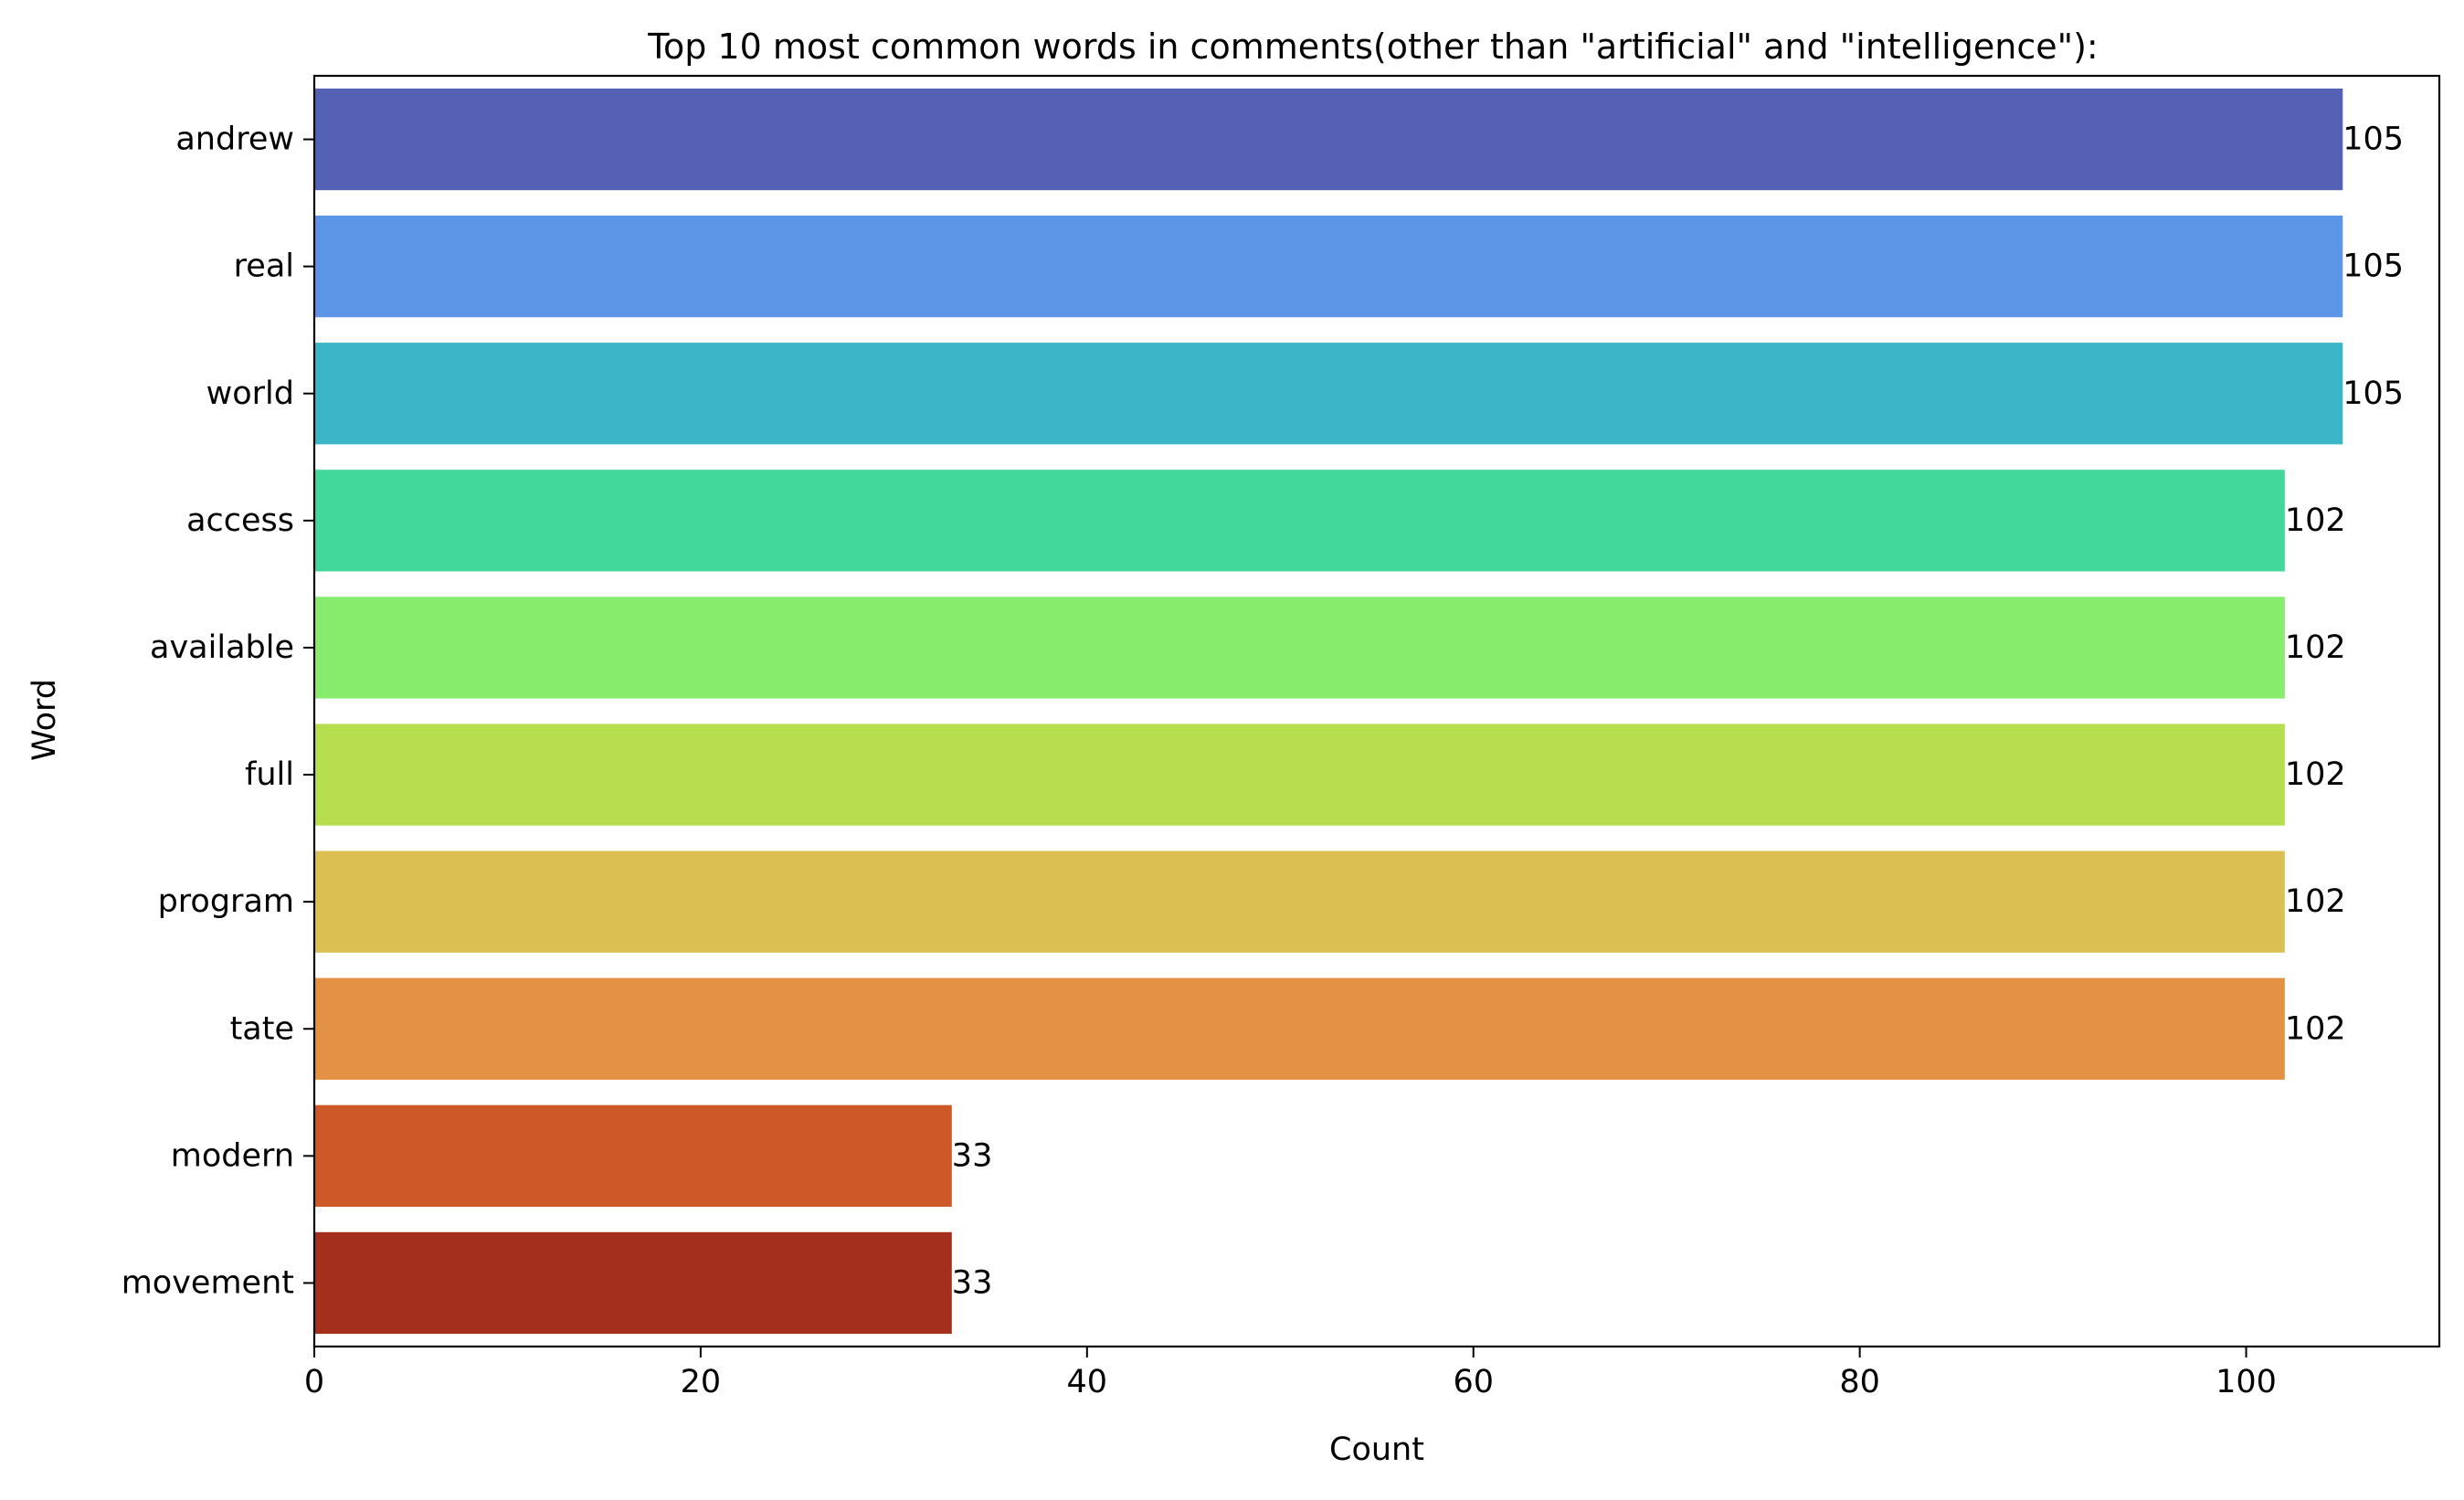 The width and height of the screenshot is (2464, 1500). What do you see at coordinates (1328, 394) in the screenshot?
I see `bar-world` at bounding box center [1328, 394].